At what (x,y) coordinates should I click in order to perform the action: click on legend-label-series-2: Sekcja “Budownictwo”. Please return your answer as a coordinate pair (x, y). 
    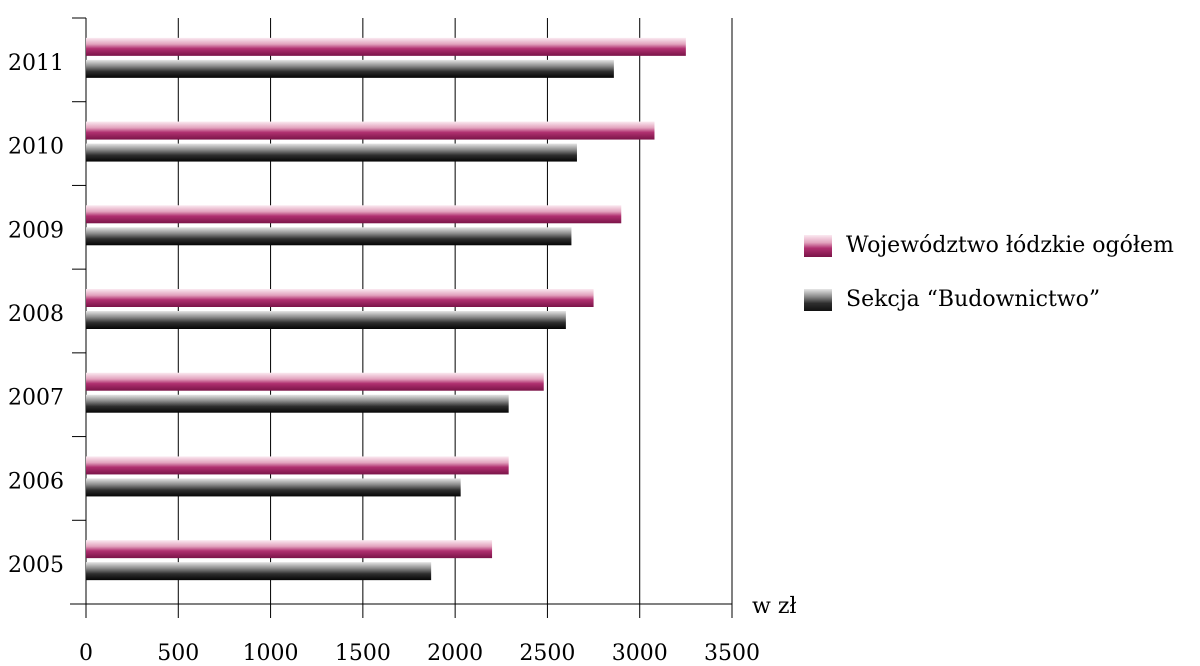
    Looking at the image, I should click on (973, 299).